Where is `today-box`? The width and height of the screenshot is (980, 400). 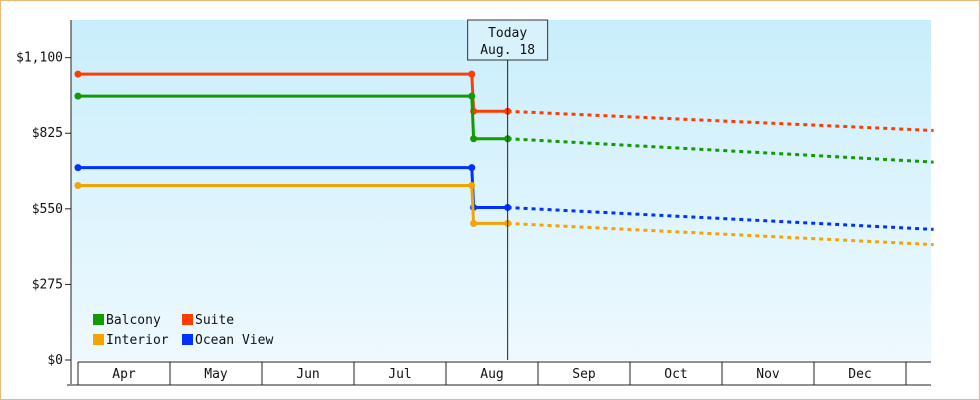
today-box is located at coordinates (508, 40).